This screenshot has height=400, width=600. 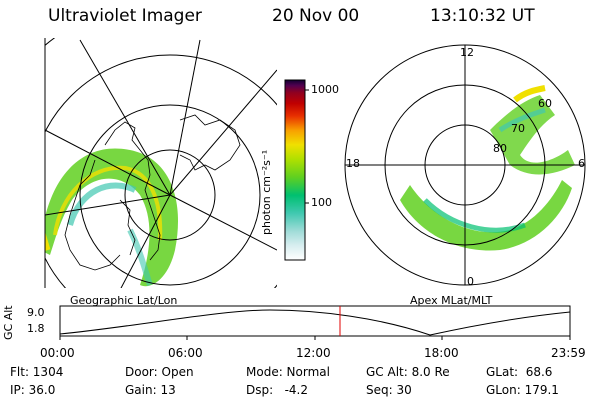 I want to click on colorbar-unit-label: photon cm⁻²s⁻¹, so click(x=266, y=192).